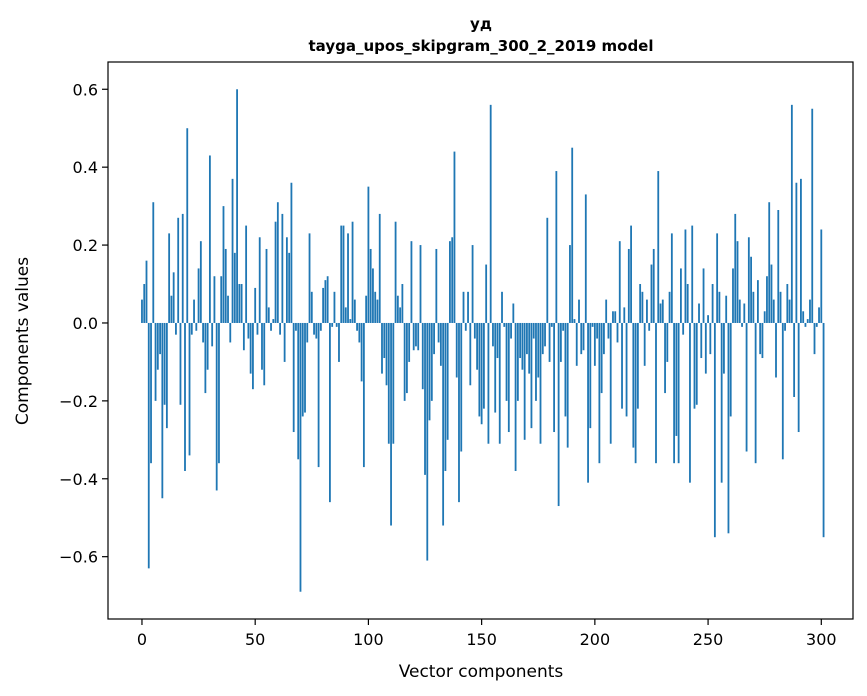 The image size is (867, 696). What do you see at coordinates (368, 639) in the screenshot?
I see `x-tick-label: 100` at bounding box center [368, 639].